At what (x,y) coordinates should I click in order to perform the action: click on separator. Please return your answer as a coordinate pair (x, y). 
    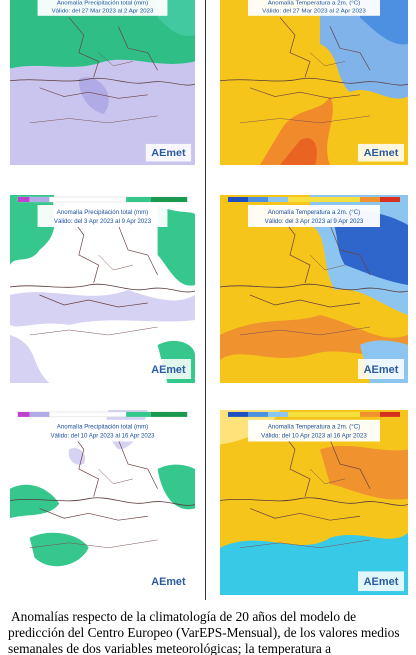
    Looking at the image, I should click on (205, 300).